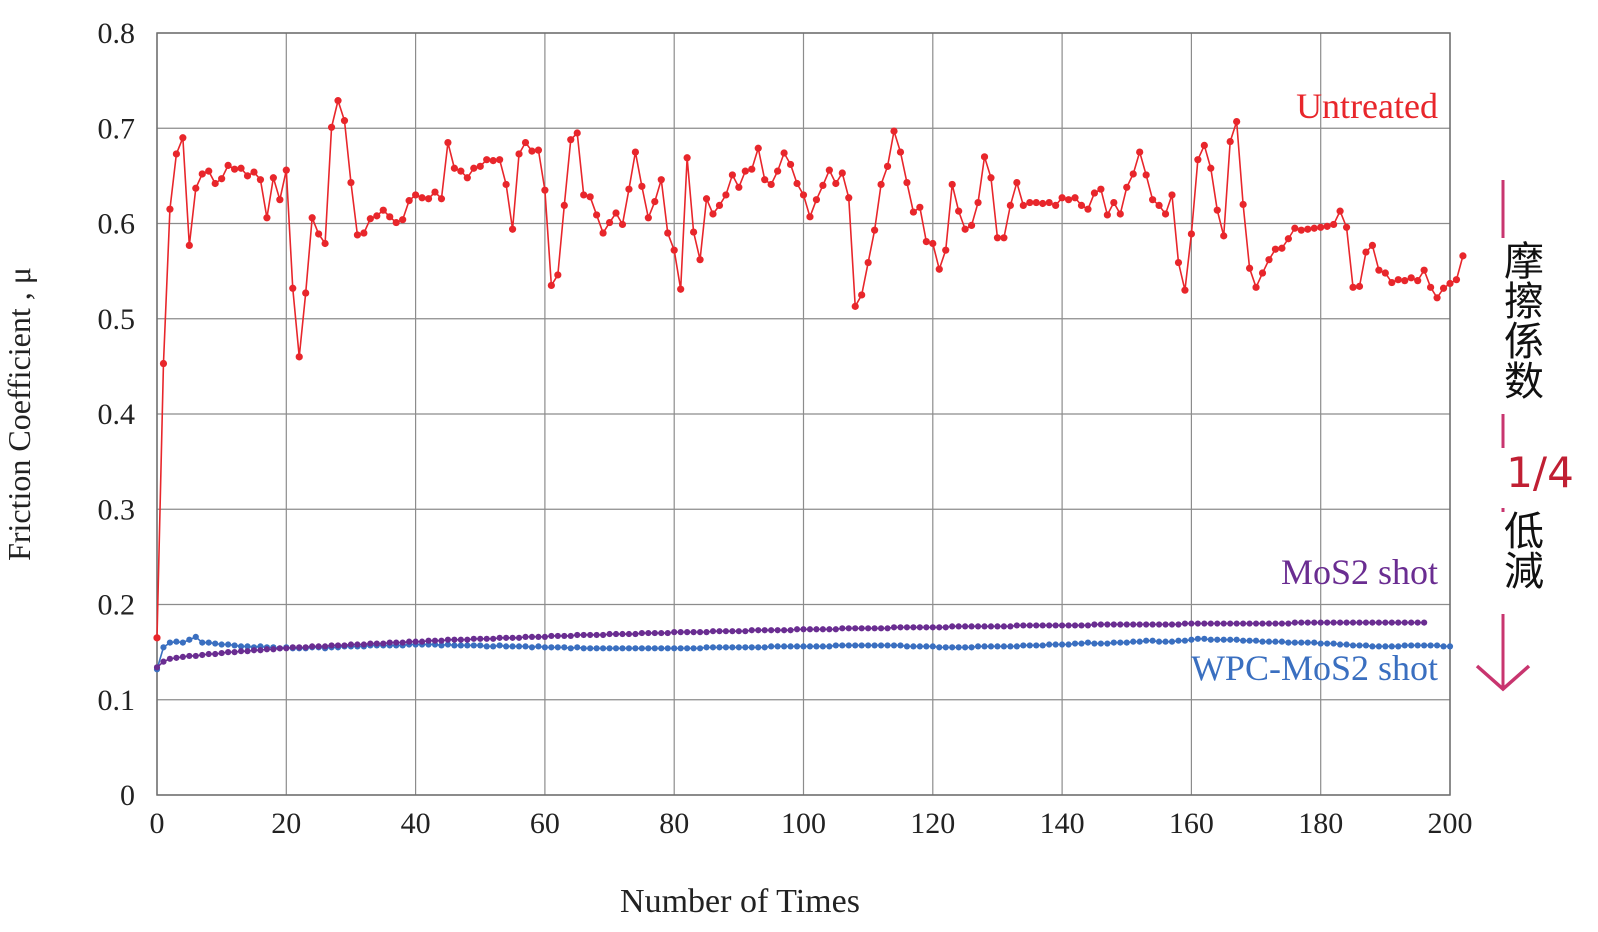 Image resolution: width=1598 pixels, height=932 pixels. I want to click on annotation-text-top: 摩擦係数, so click(1520, 320).